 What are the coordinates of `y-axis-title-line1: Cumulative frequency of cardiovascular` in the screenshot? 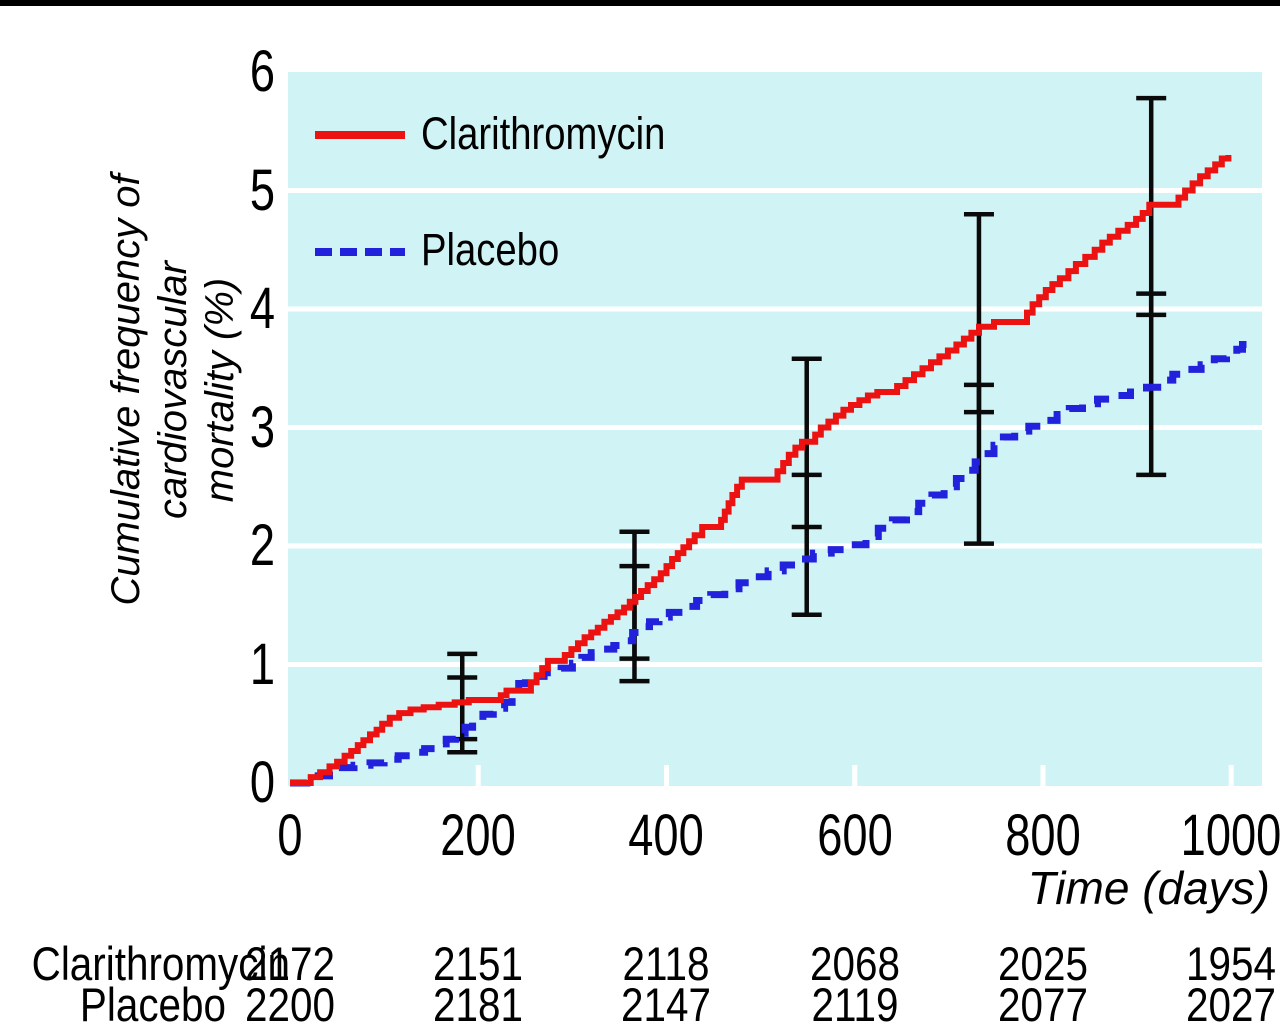 It's located at (149, 390).